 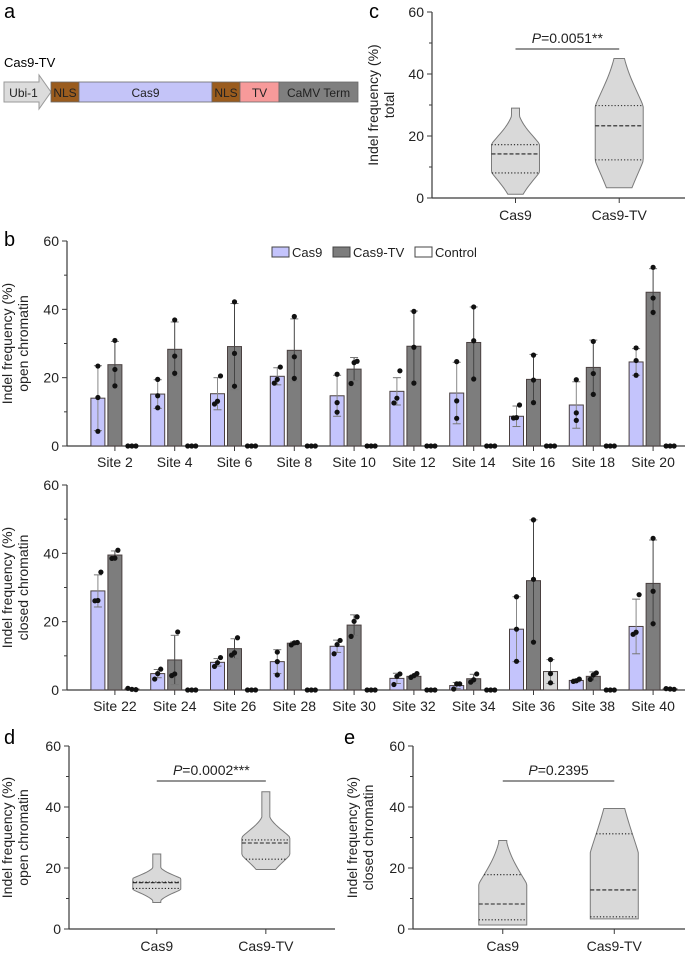 What do you see at coordinates (614, 864) in the screenshot?
I see `violin-cas9-tv` at bounding box center [614, 864].